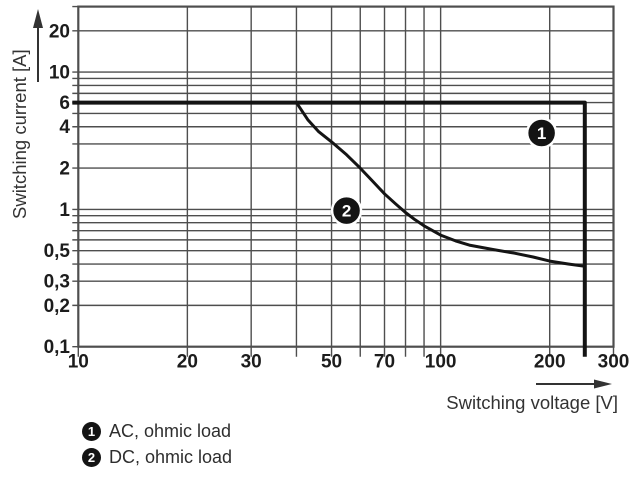 This screenshot has width=640, height=478. What do you see at coordinates (550, 362) in the screenshot?
I see `x-tick-label-200: 200` at bounding box center [550, 362].